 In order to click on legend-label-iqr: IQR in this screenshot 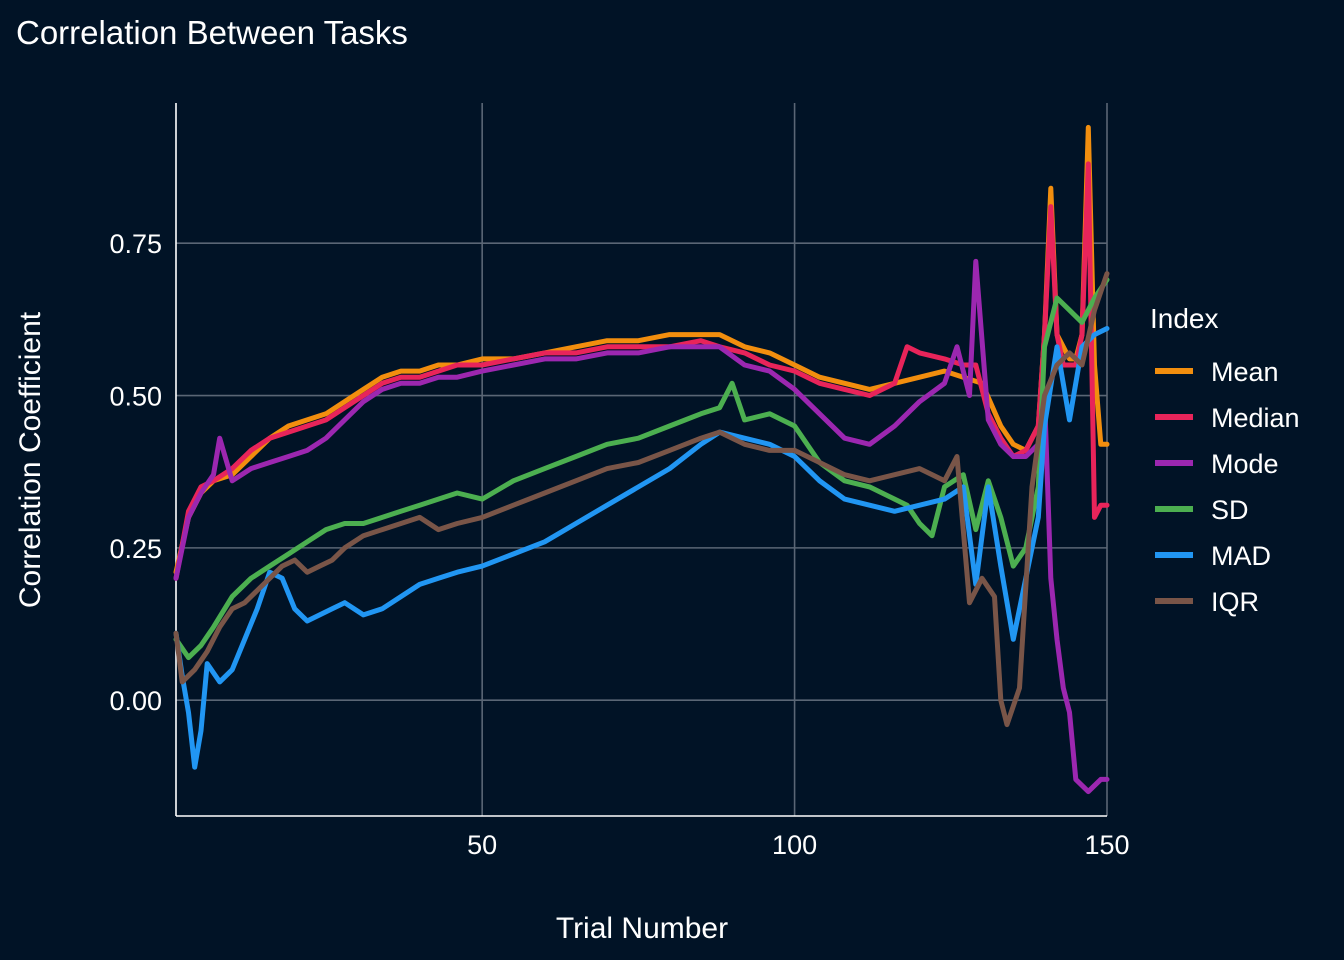, I will do `click(1235, 602)`.